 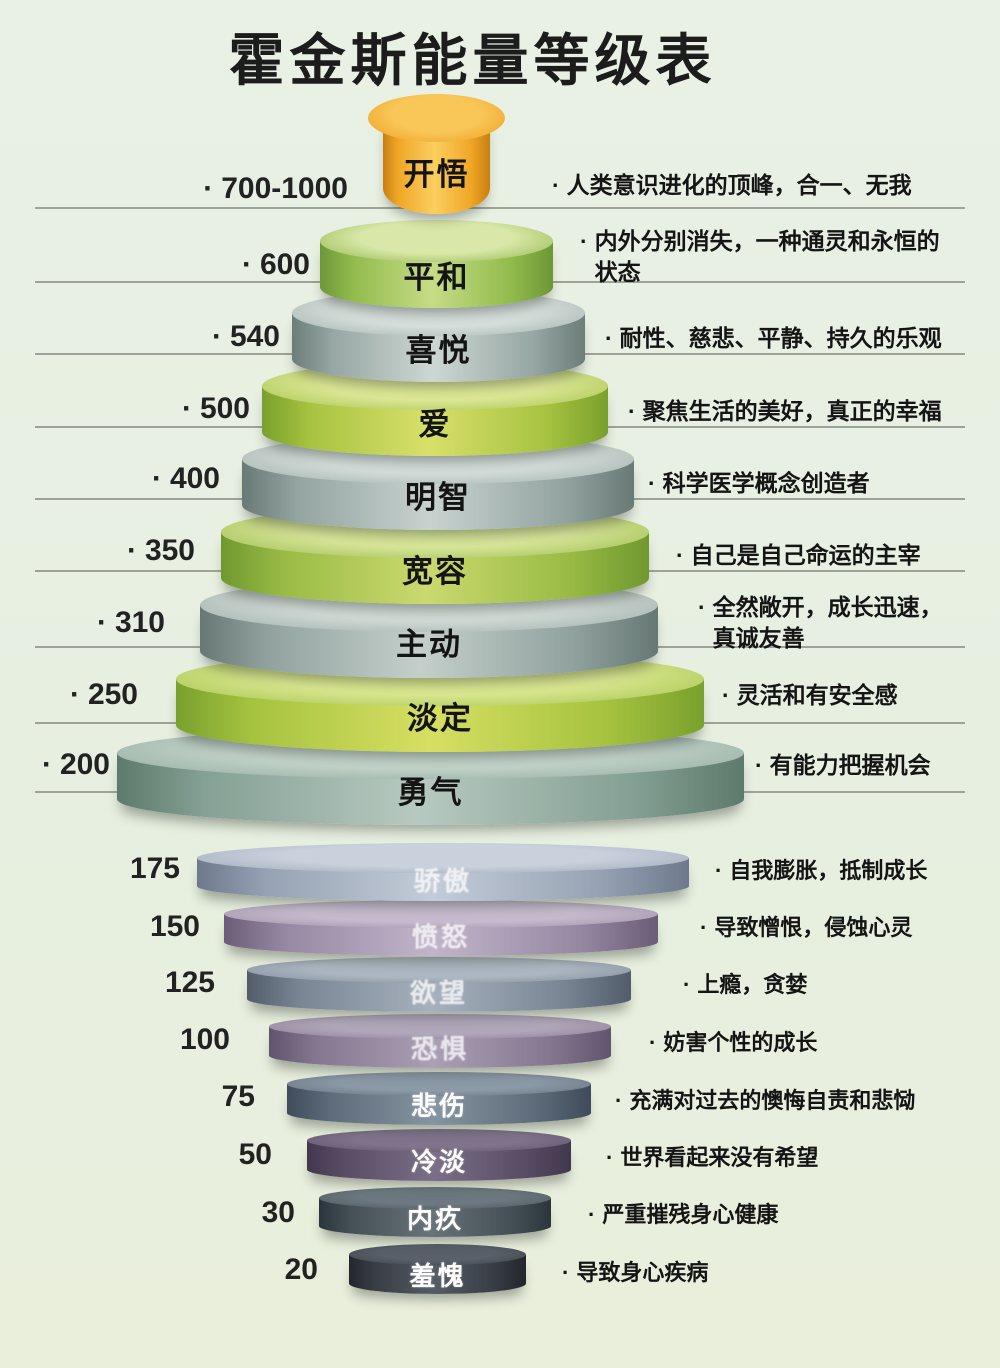 I want to click on label-joy: 喜悦, so click(x=438, y=350).